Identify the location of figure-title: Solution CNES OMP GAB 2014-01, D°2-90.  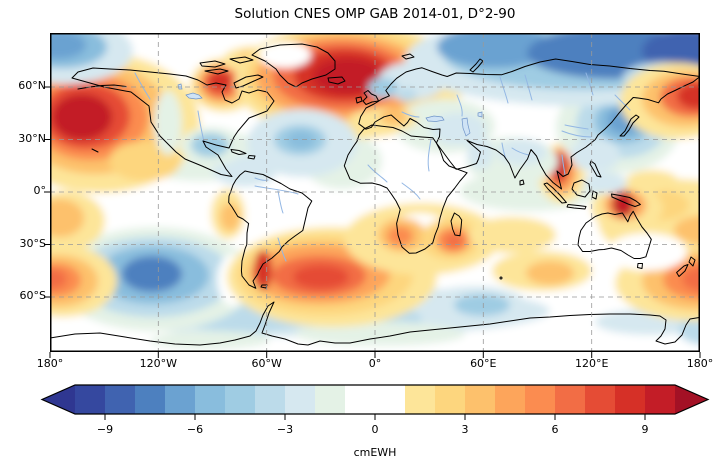
(375, 14).